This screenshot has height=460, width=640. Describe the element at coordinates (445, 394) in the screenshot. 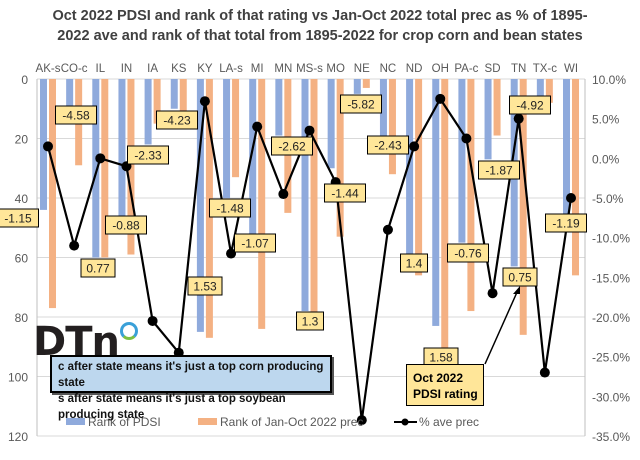

I see `callout-line-2: PDSI rating` at that location.